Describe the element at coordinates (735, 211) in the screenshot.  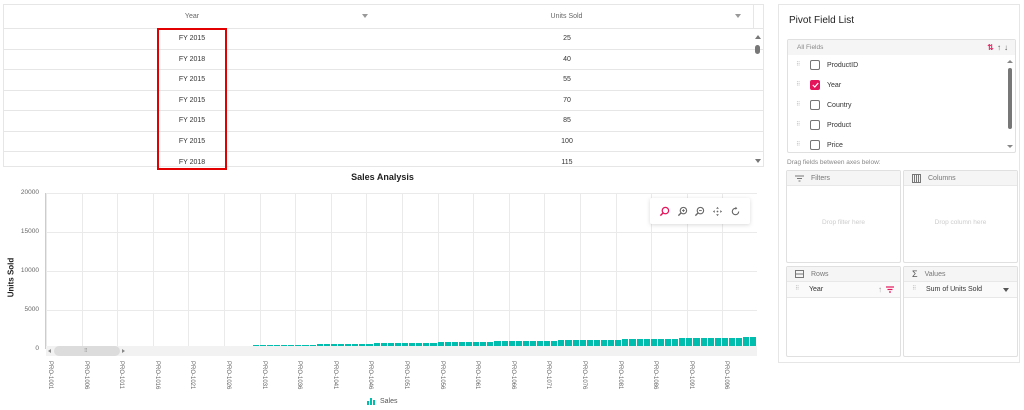
I see `reset-icon` at that location.